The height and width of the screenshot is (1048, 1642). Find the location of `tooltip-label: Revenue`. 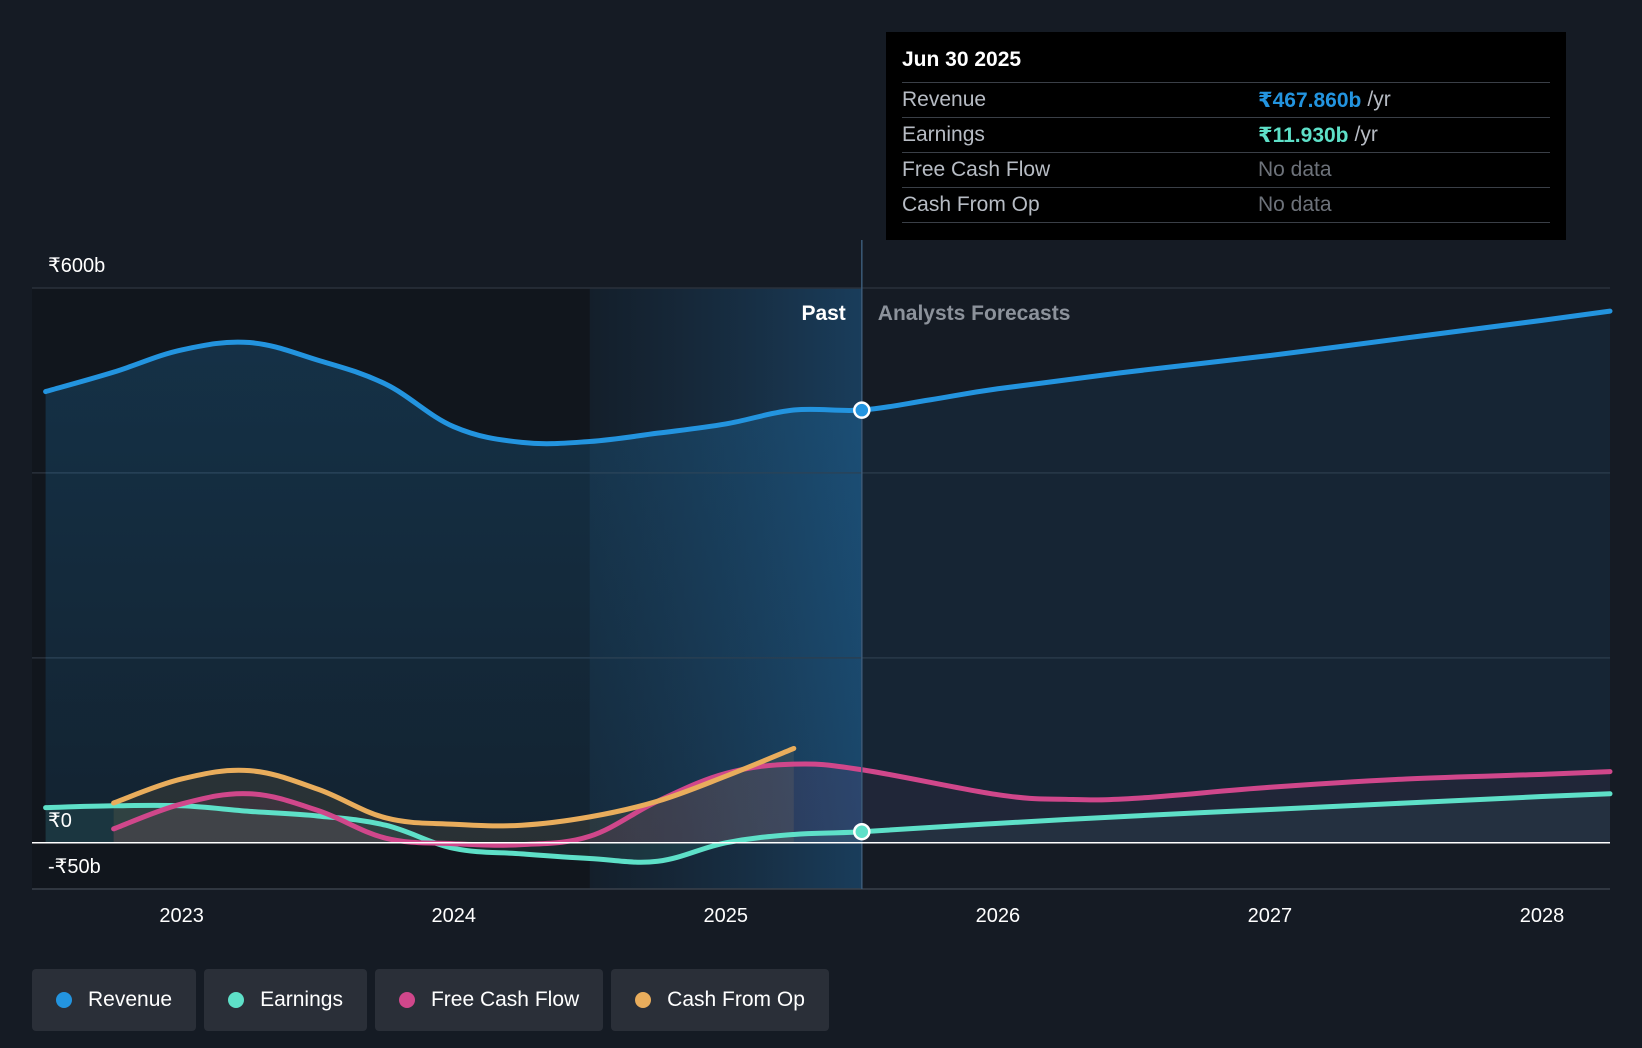

tooltip-label: Revenue is located at coordinates (944, 99).